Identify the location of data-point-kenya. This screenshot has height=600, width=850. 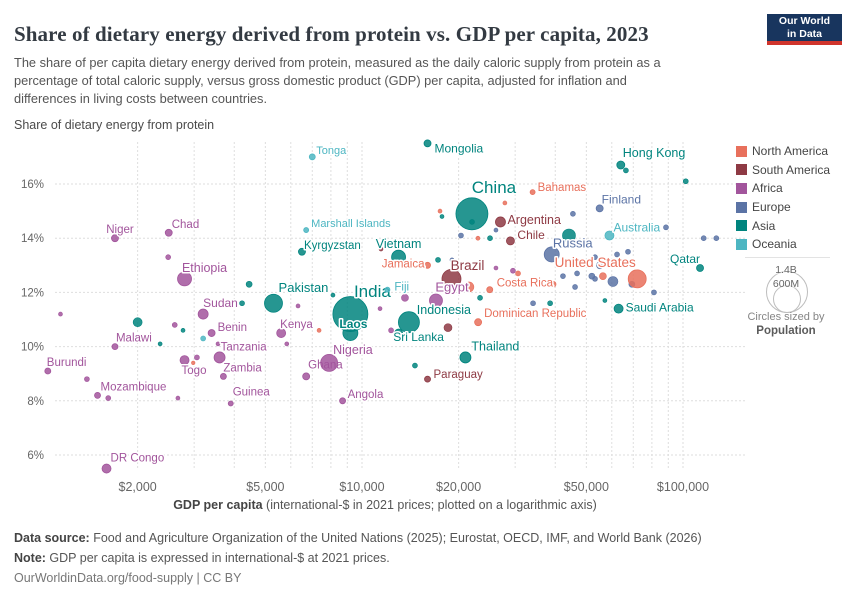
(281, 333).